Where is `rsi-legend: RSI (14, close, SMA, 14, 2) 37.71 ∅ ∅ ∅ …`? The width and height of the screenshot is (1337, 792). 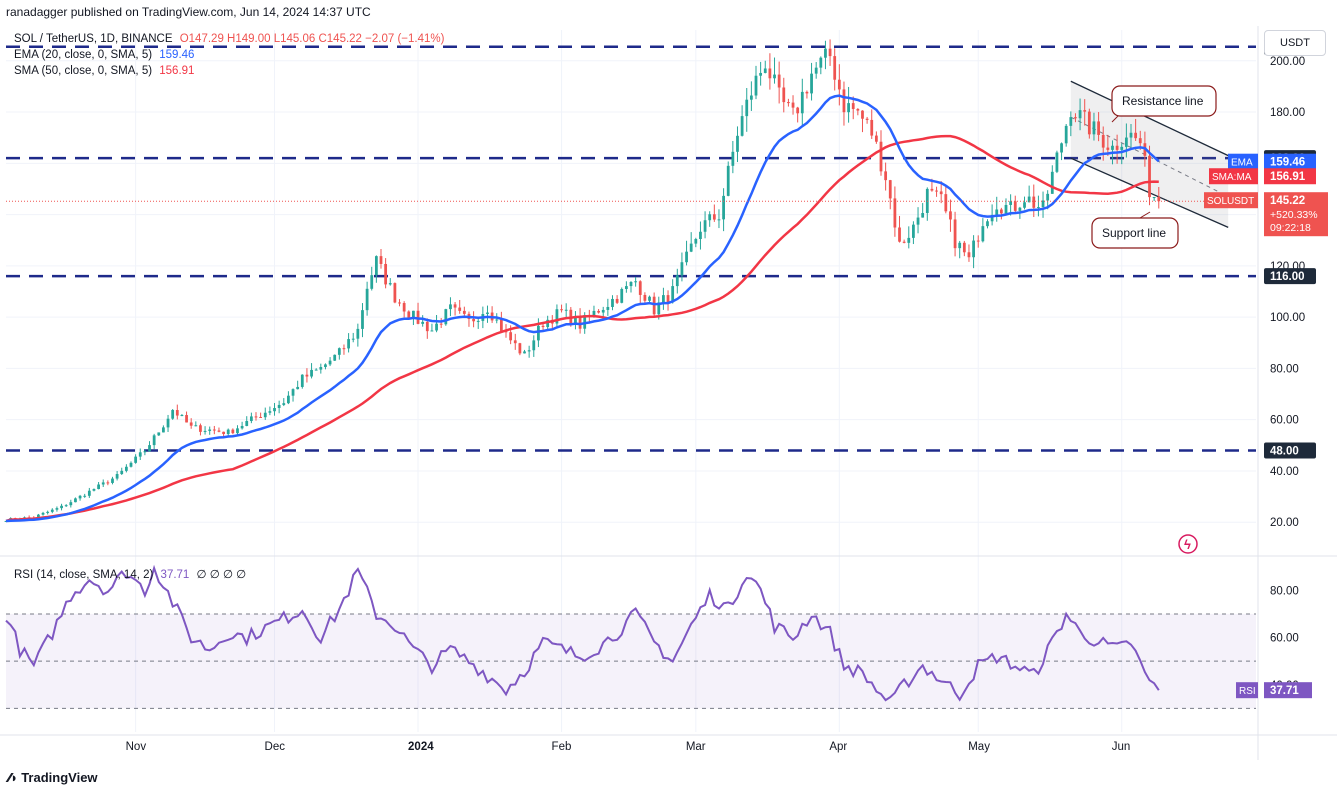 rsi-legend: RSI (14, close, SMA, 14, 2) 37.71 ∅ ∅ ∅ … is located at coordinates (132, 574).